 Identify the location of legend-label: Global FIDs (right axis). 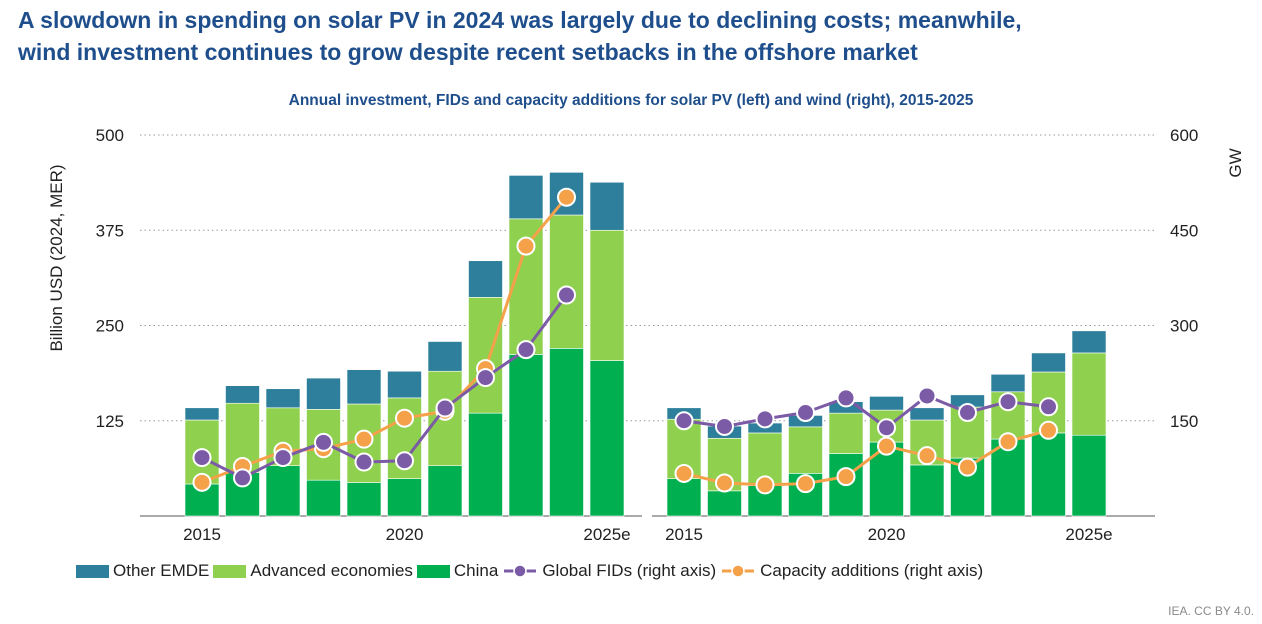
(629, 570).